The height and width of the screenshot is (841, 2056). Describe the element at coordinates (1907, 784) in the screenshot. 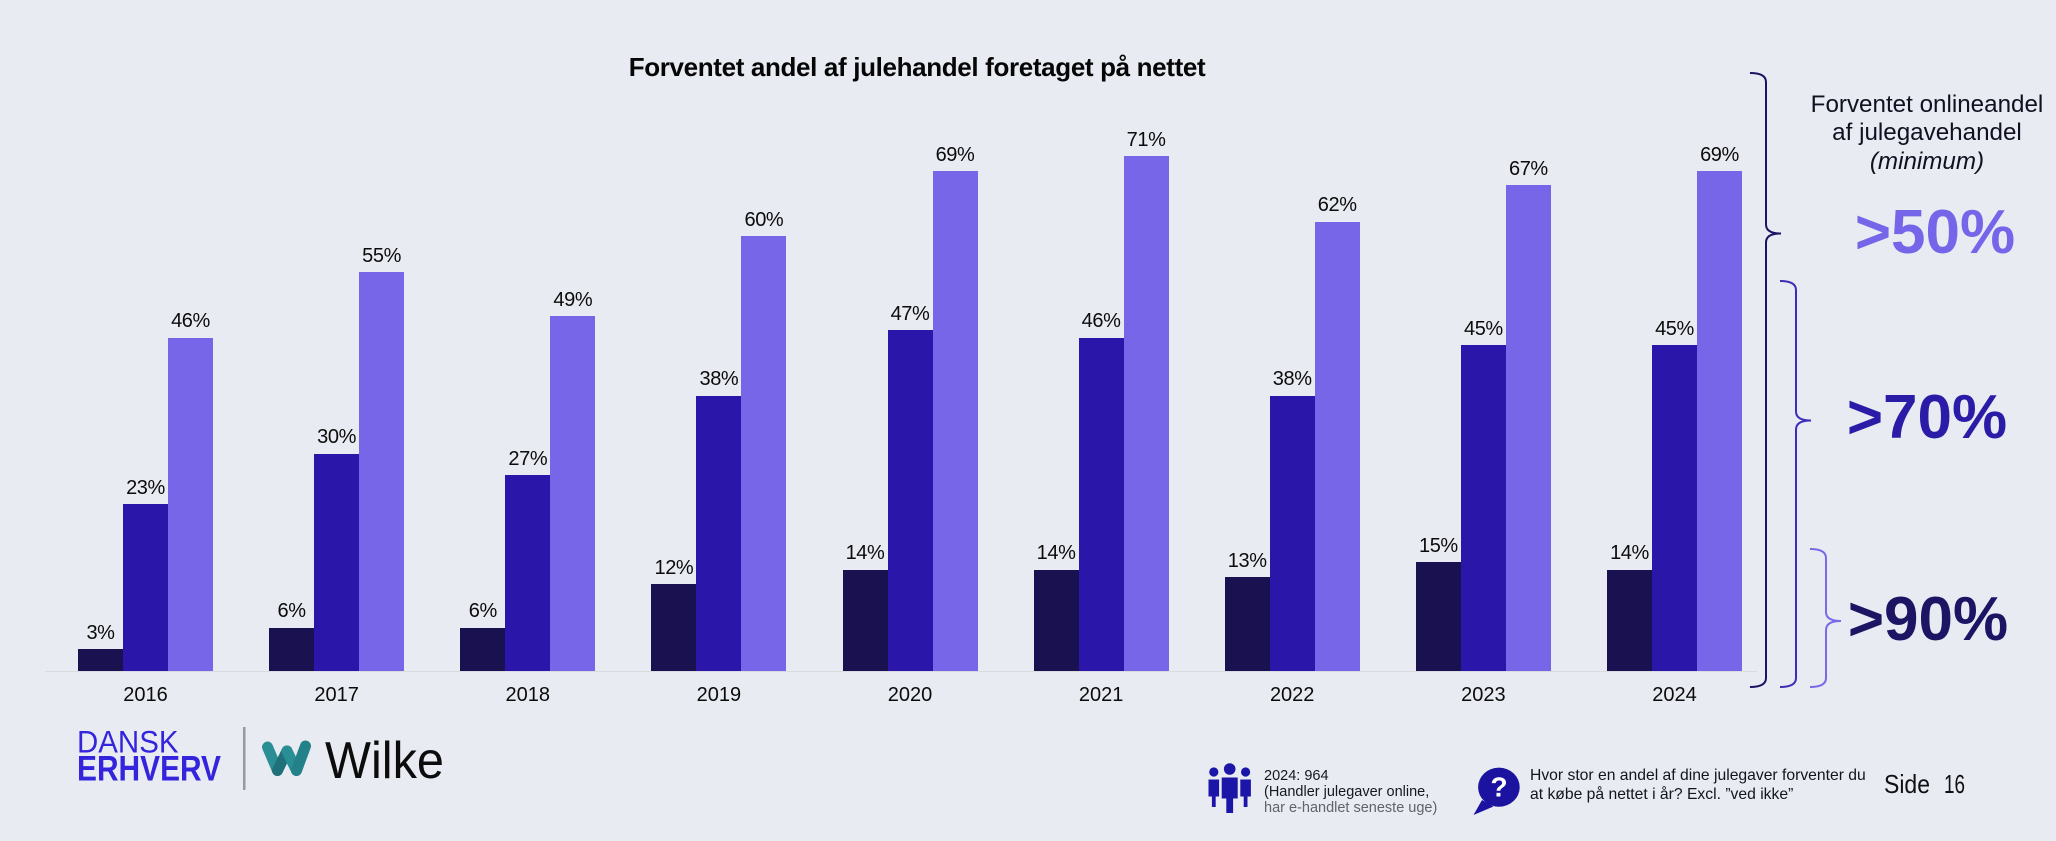

I see `svg-text: Side` at that location.